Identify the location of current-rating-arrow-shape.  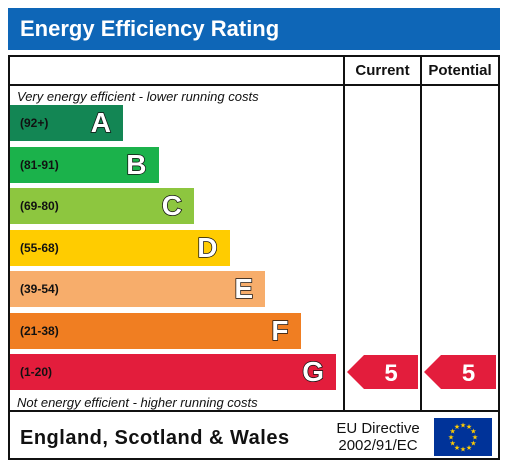
(382, 372).